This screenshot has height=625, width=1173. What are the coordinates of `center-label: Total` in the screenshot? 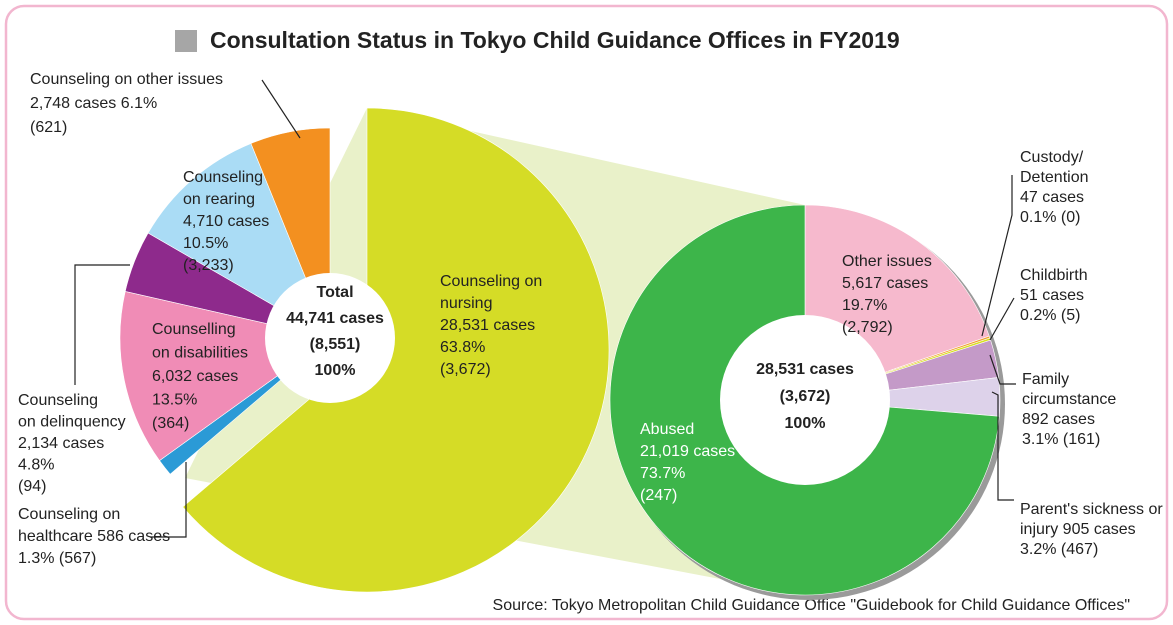 It's located at (334, 292).